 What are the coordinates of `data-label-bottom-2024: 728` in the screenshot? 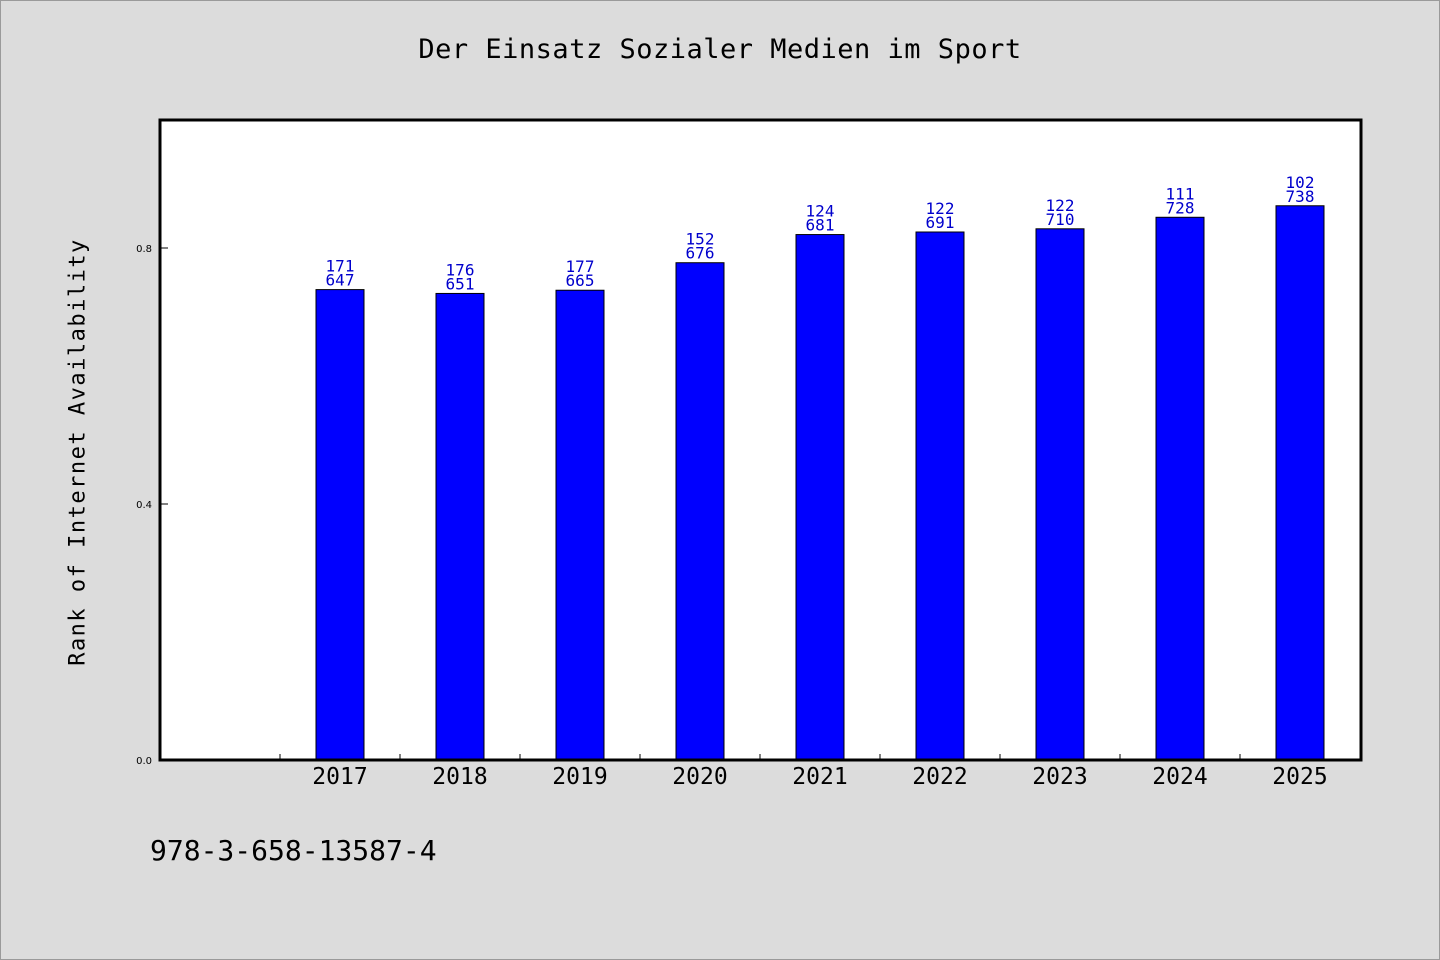 It's located at (1180, 207).